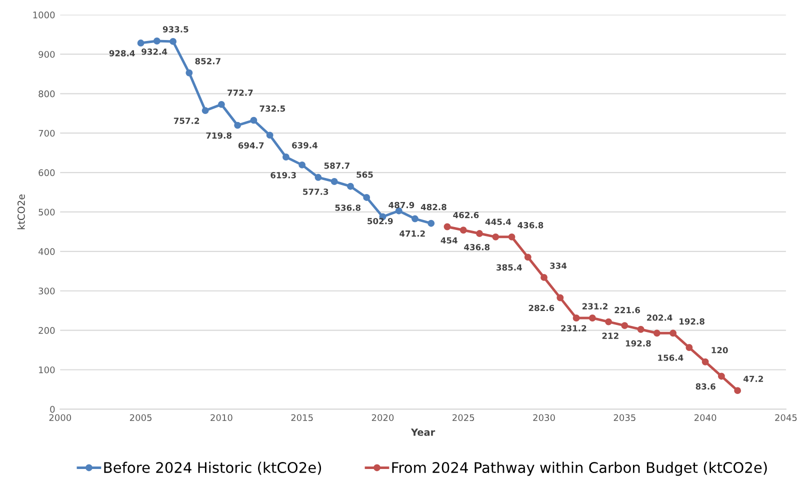  What do you see at coordinates (449, 240) in the screenshot?
I see `data-label: 454` at bounding box center [449, 240].